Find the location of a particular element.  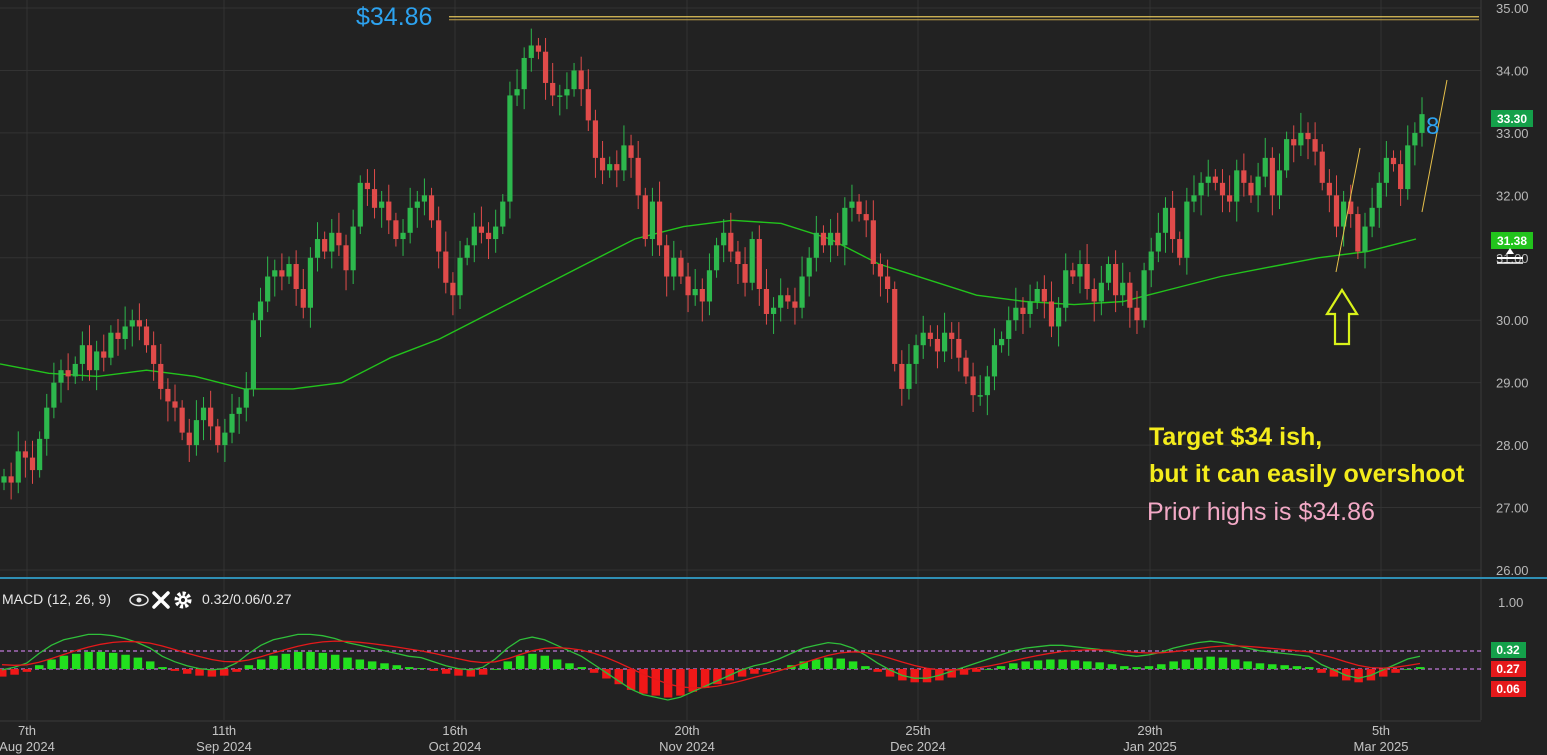

macd-title: MACD (12, 26, 9) is located at coordinates (56, 599).